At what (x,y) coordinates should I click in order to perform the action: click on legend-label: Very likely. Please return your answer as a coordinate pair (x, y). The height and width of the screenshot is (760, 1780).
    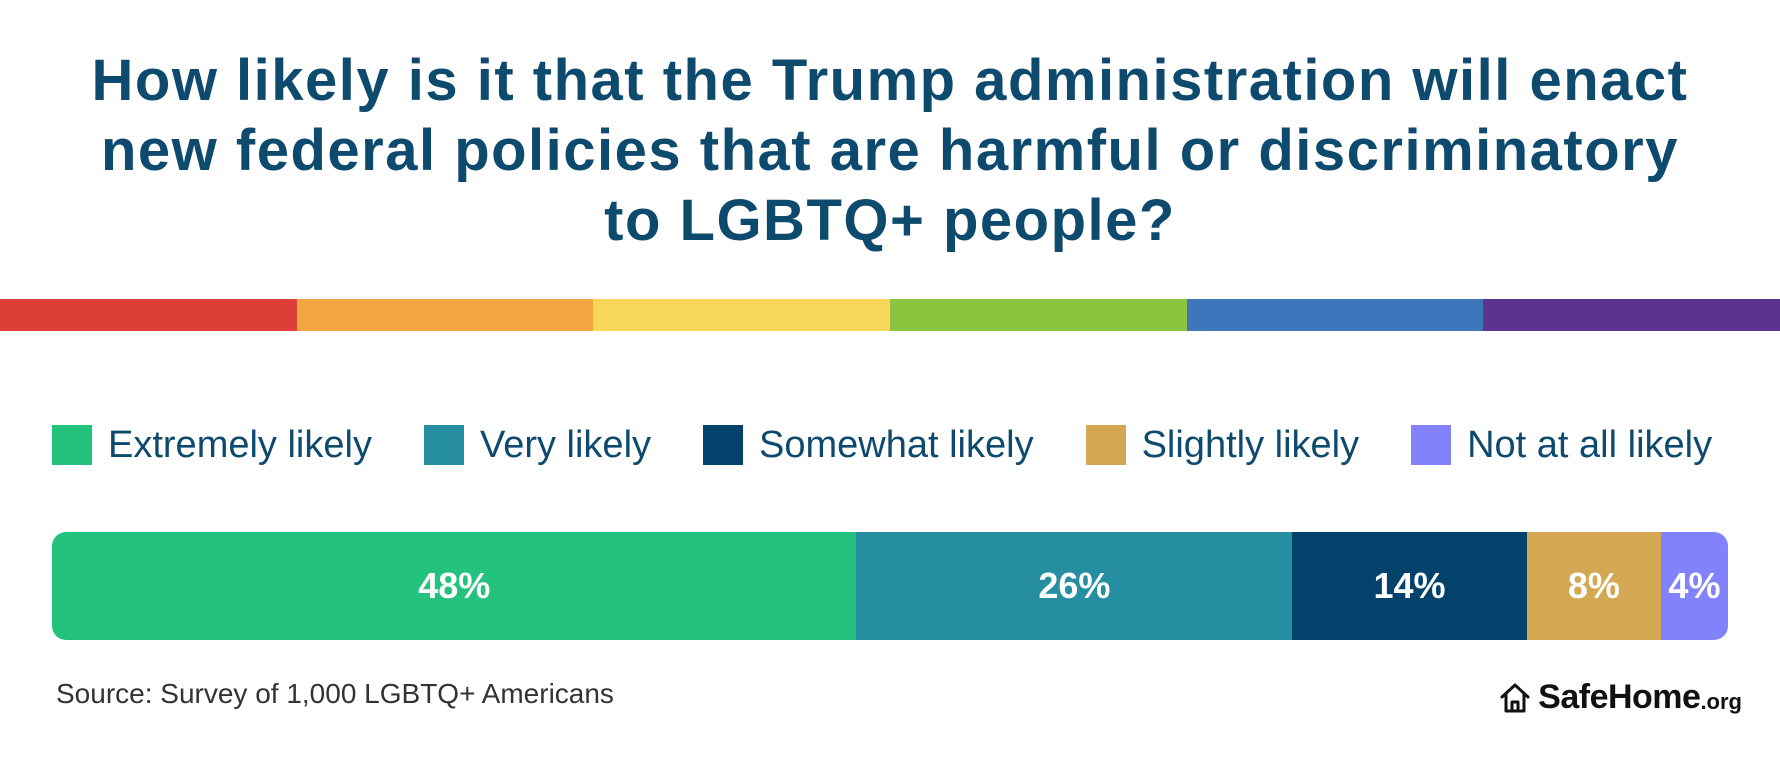
    Looking at the image, I should click on (565, 444).